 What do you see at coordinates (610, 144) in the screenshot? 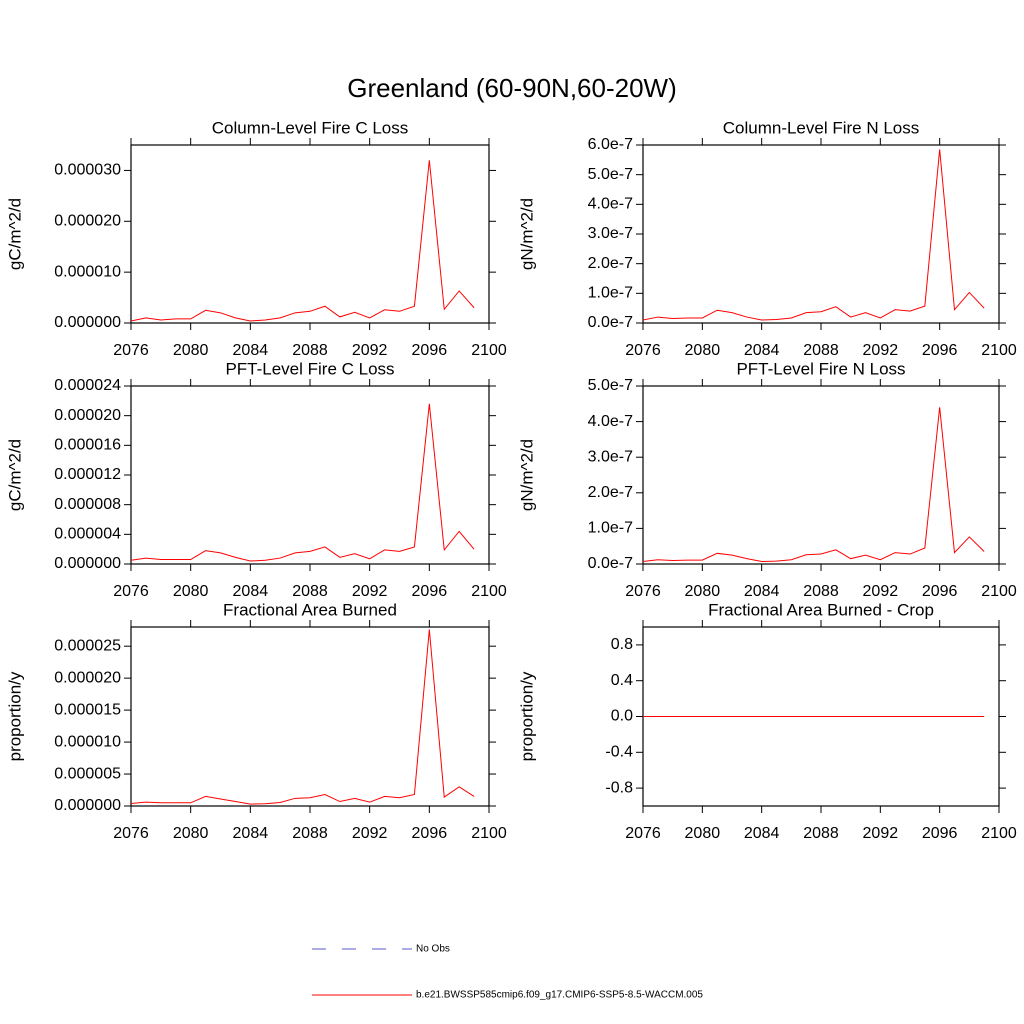
I see `y-tick-label: 6.0e-7` at bounding box center [610, 144].